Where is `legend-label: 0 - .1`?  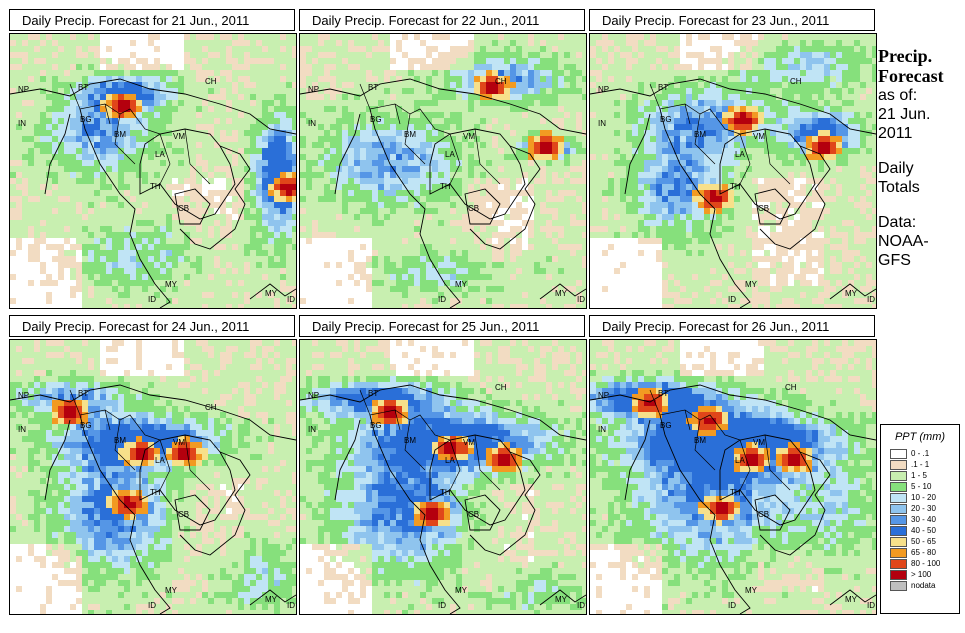 legend-label: 0 - .1 is located at coordinates (920, 453).